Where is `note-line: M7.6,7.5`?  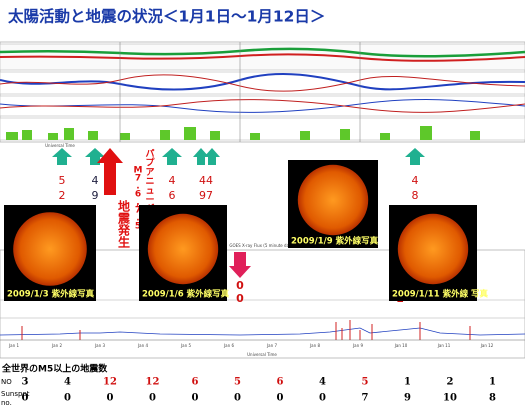 note-line: M7.6,7.5 is located at coordinates (138, 199).